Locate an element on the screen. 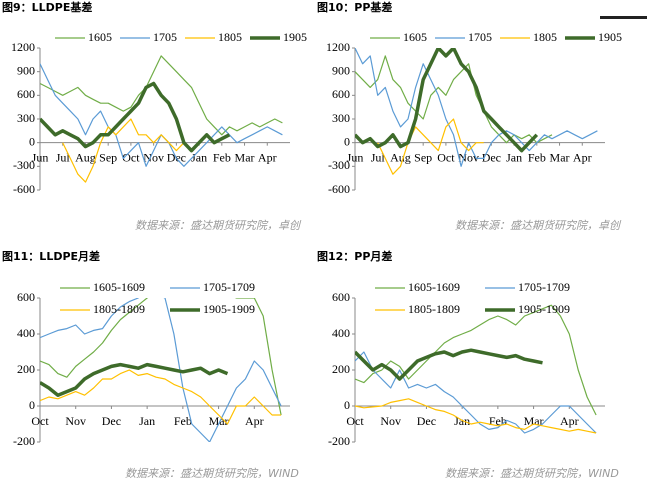 This screenshot has height=485, width=647. chart-title: 图10：PP基差 is located at coordinates (354, 7).